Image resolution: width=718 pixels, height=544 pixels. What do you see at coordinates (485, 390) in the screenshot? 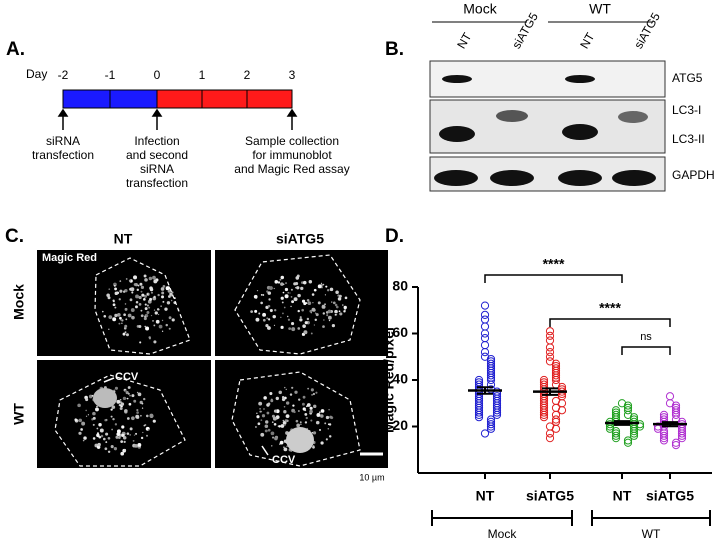
I see `error-bar` at bounding box center [485, 390].